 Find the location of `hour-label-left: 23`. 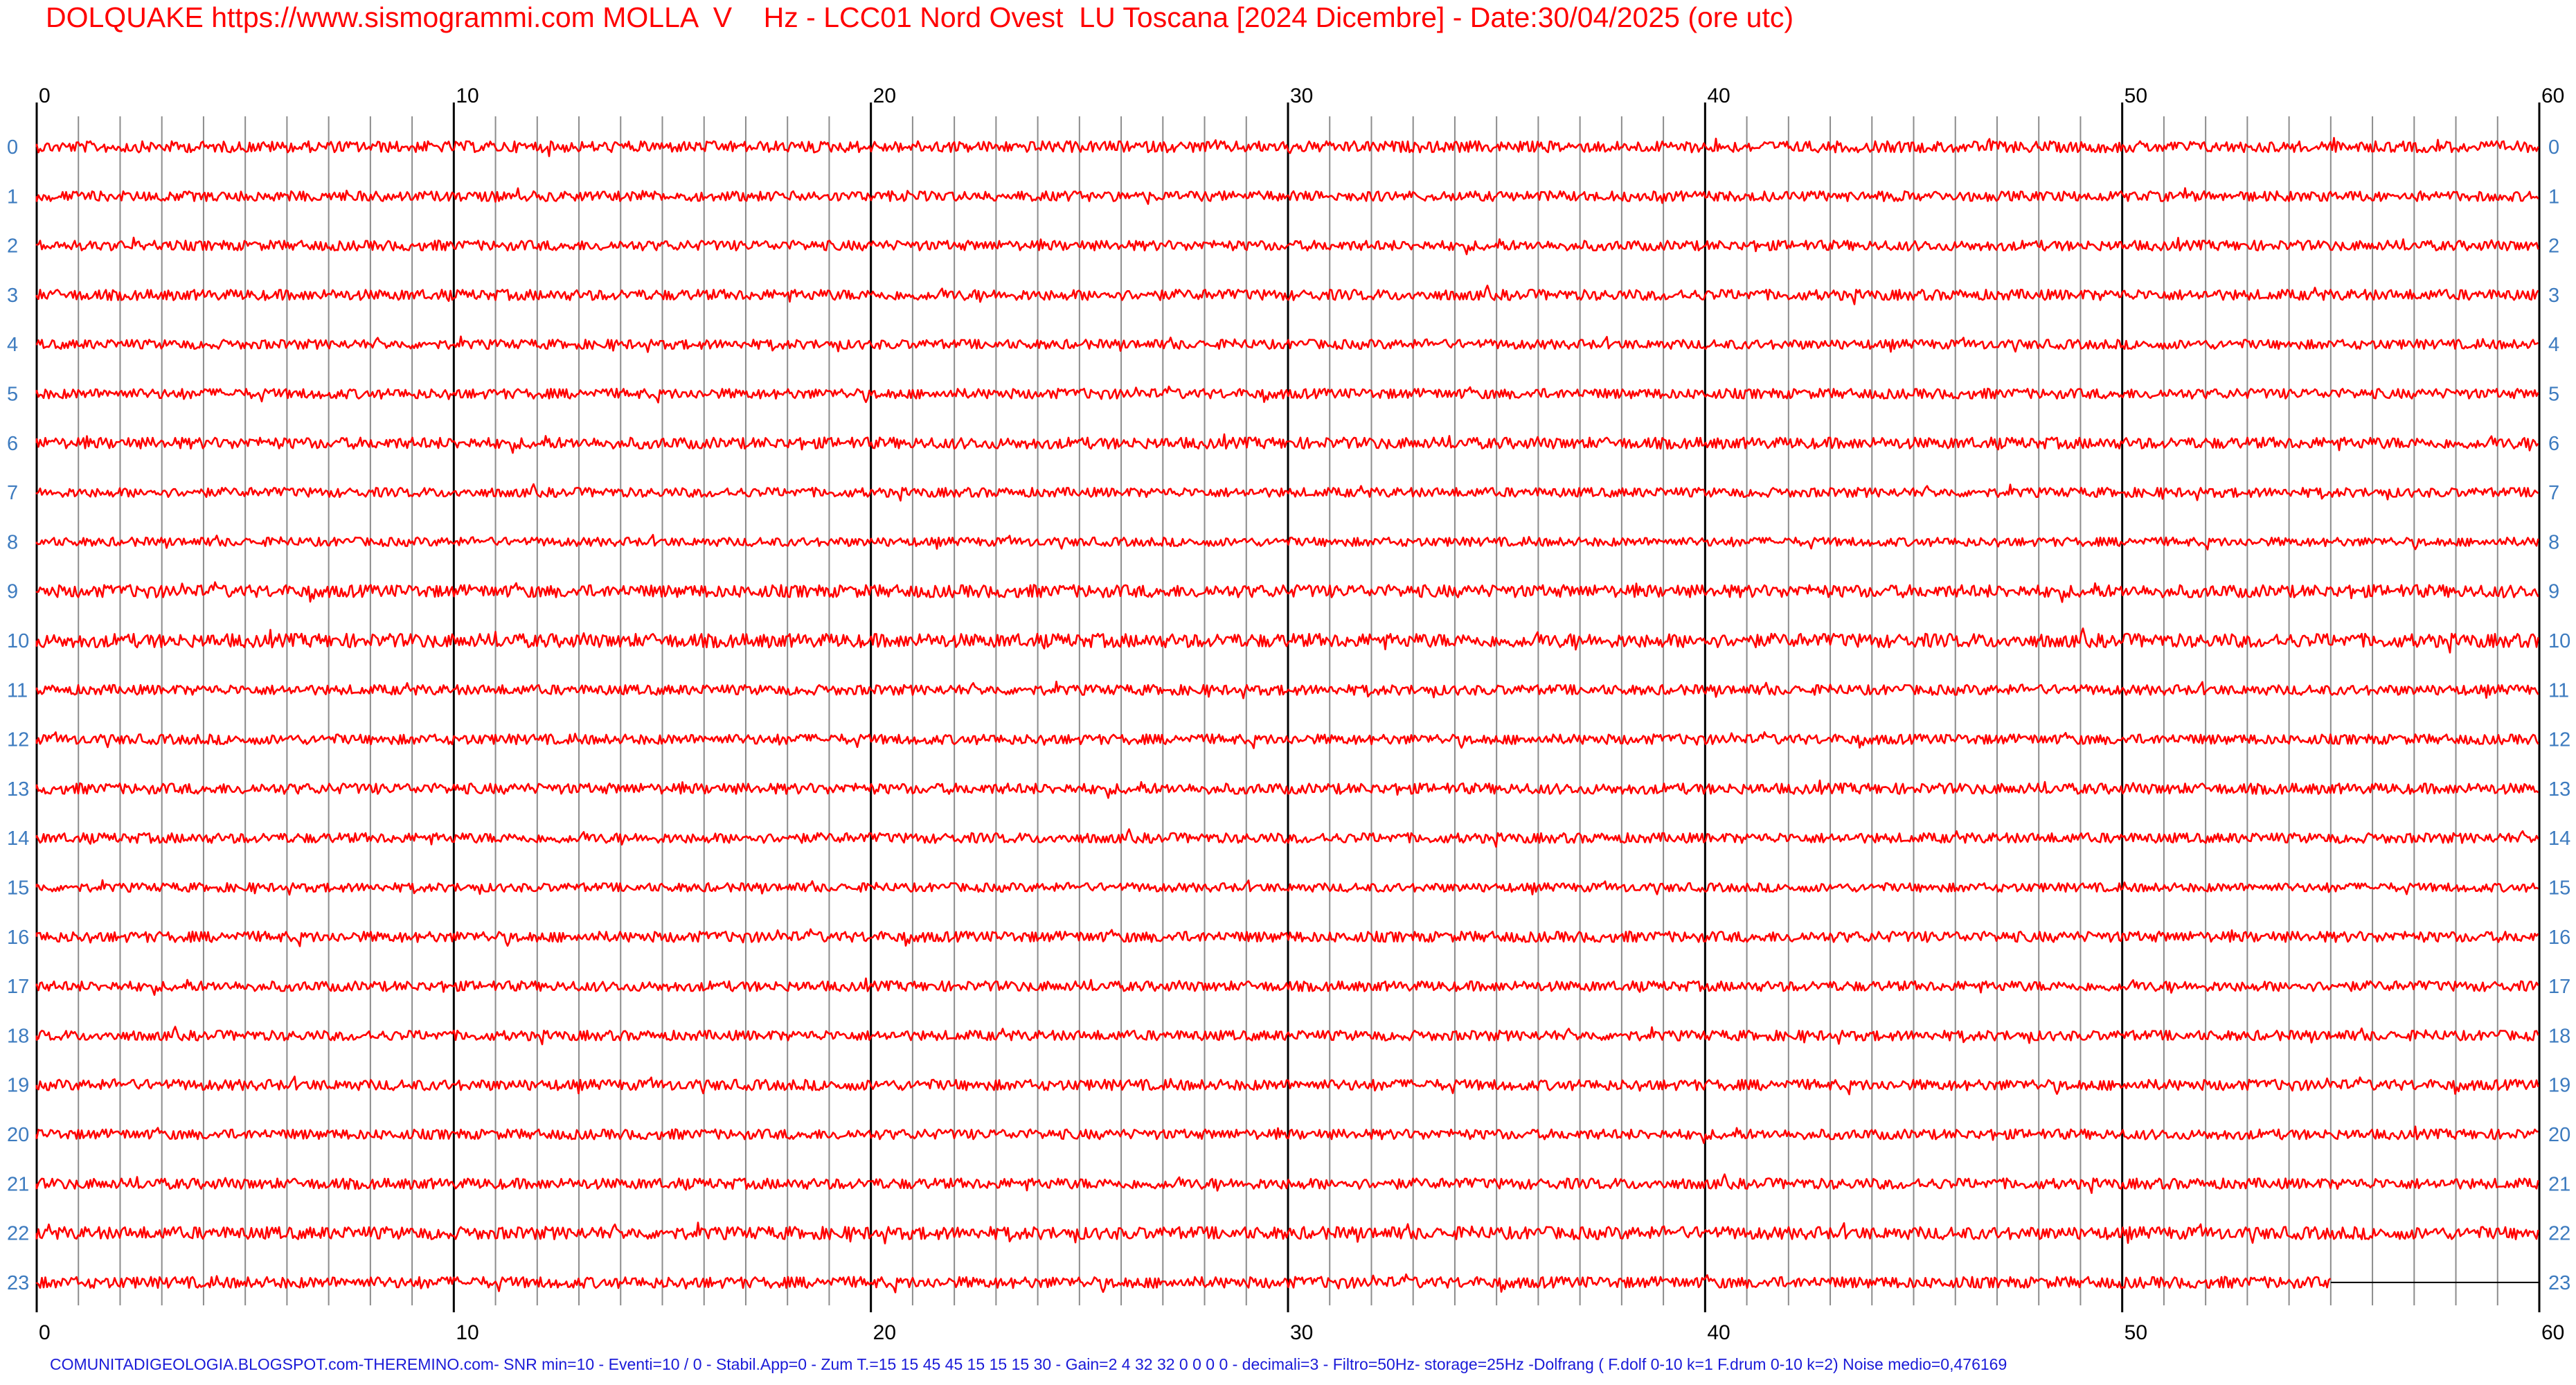

hour-label-left: 23 is located at coordinates (18, 1283).